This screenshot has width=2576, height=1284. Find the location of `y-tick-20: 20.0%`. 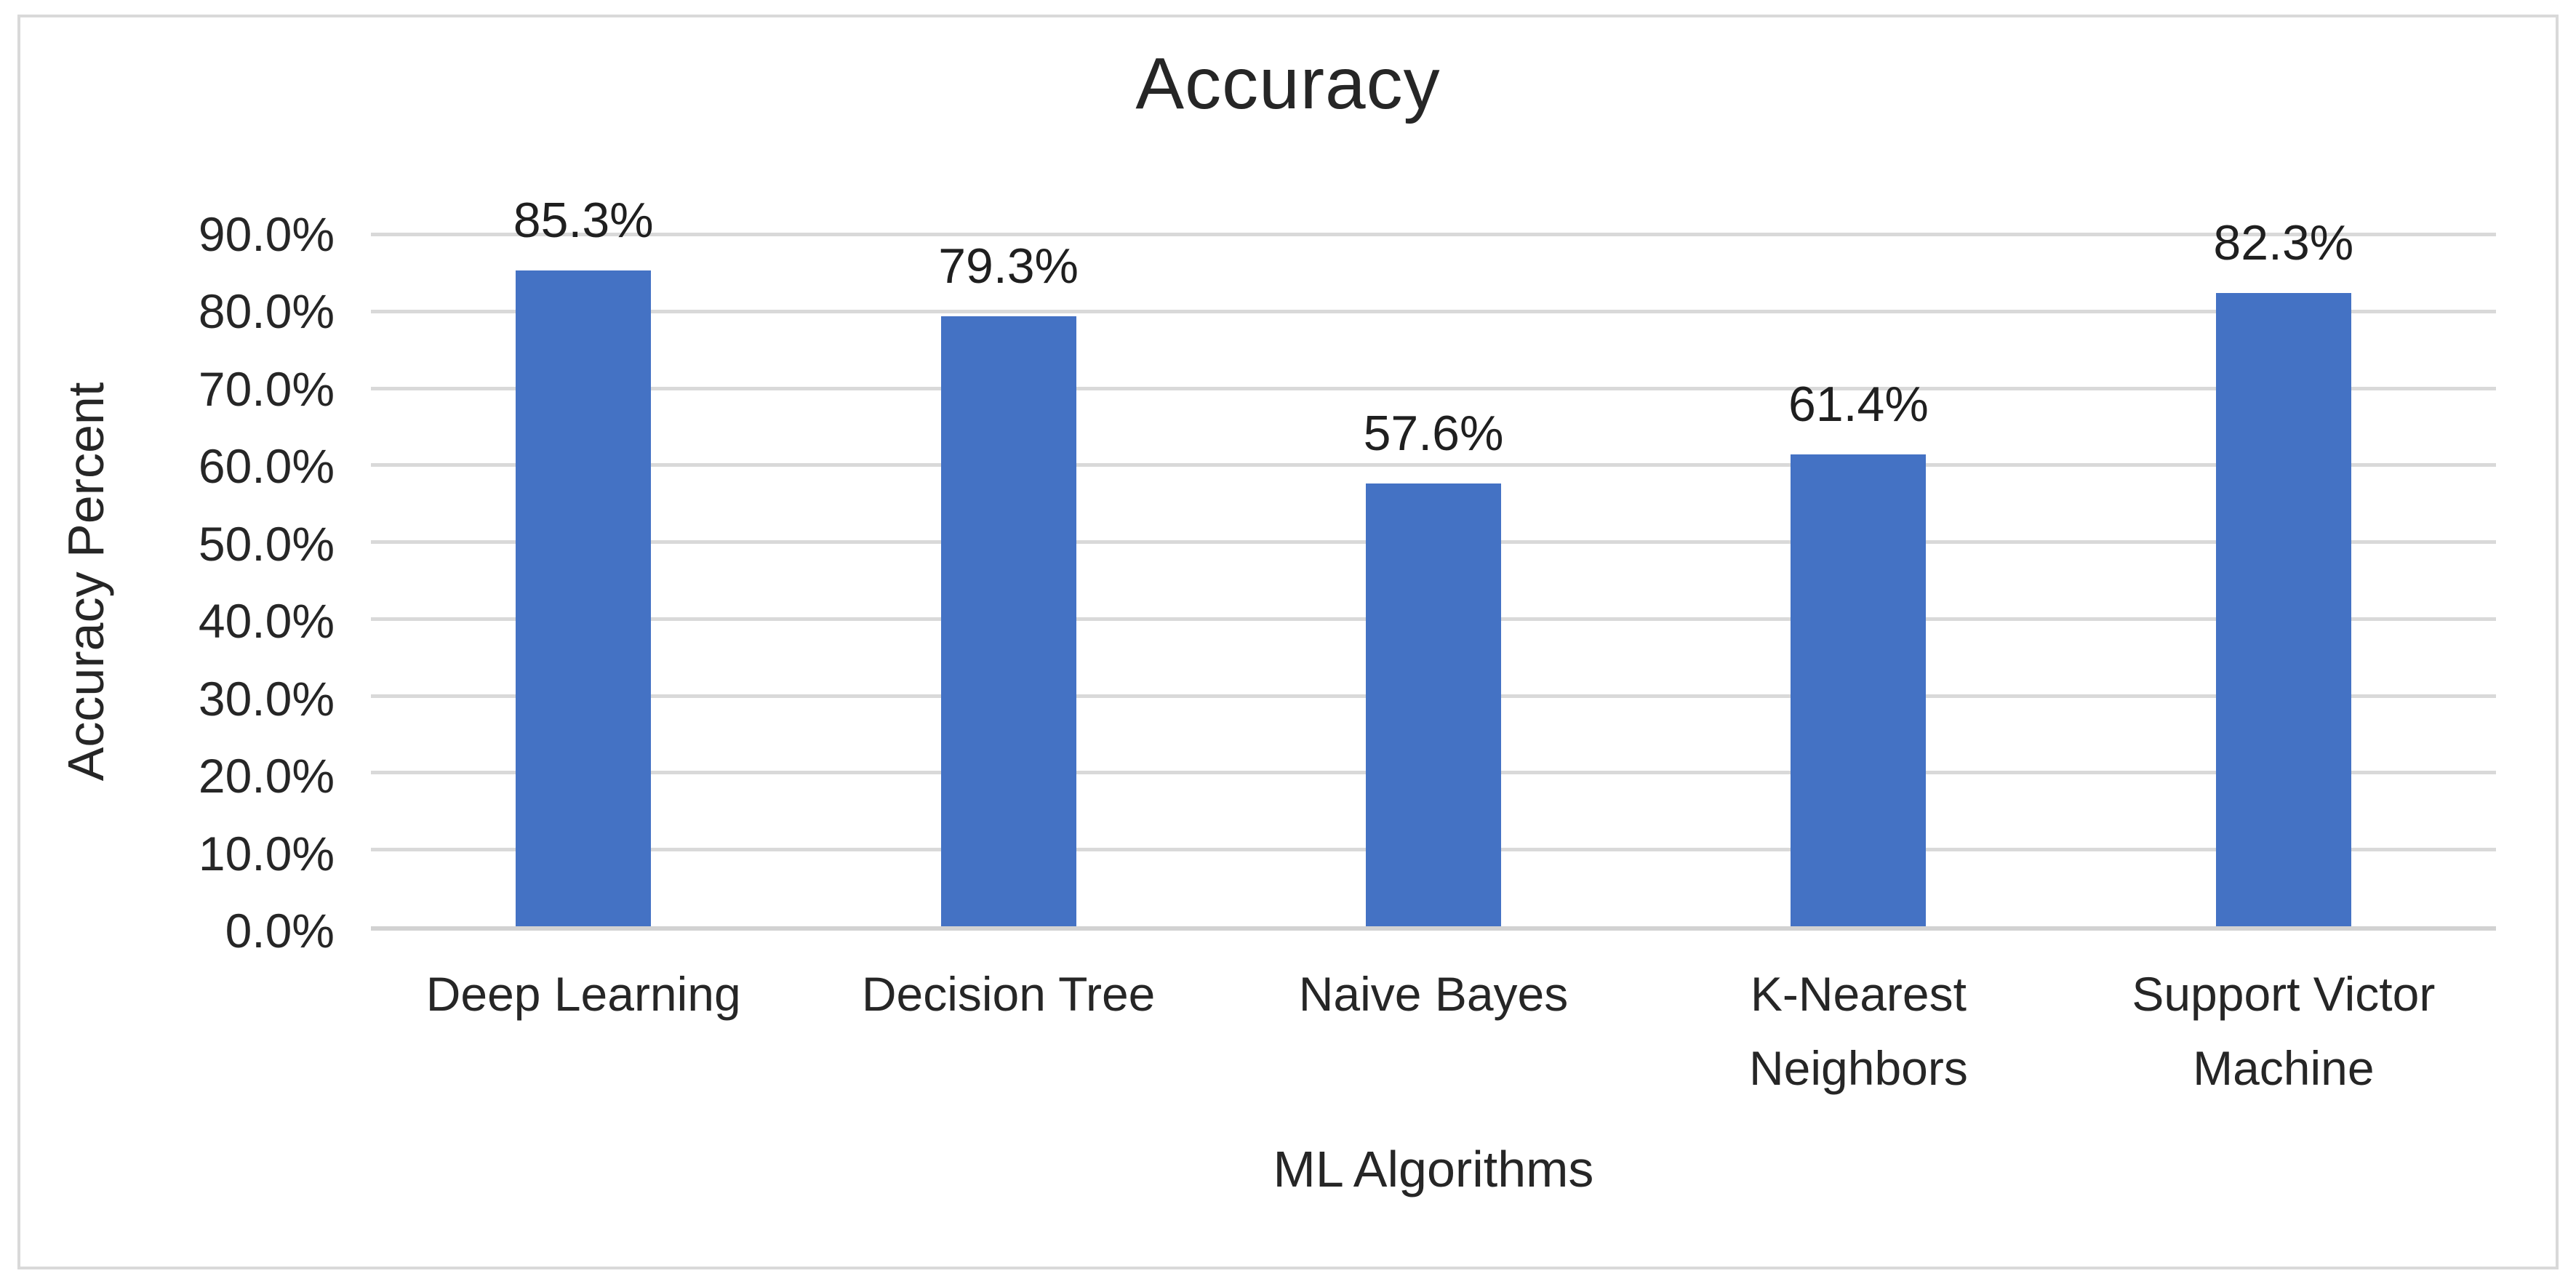

y-tick-20: 20.0% is located at coordinates (266, 776).